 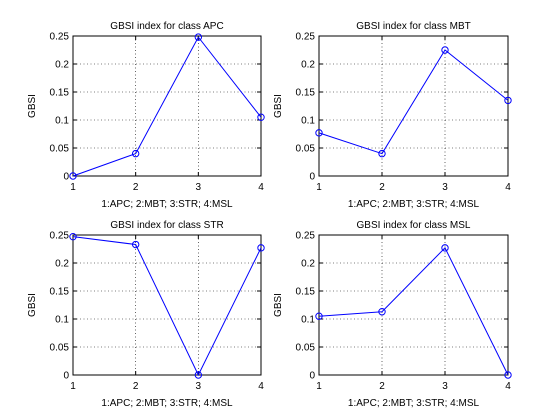 What do you see at coordinates (166, 225) in the screenshot?
I see `chart-title: GBSI index for class STR` at bounding box center [166, 225].